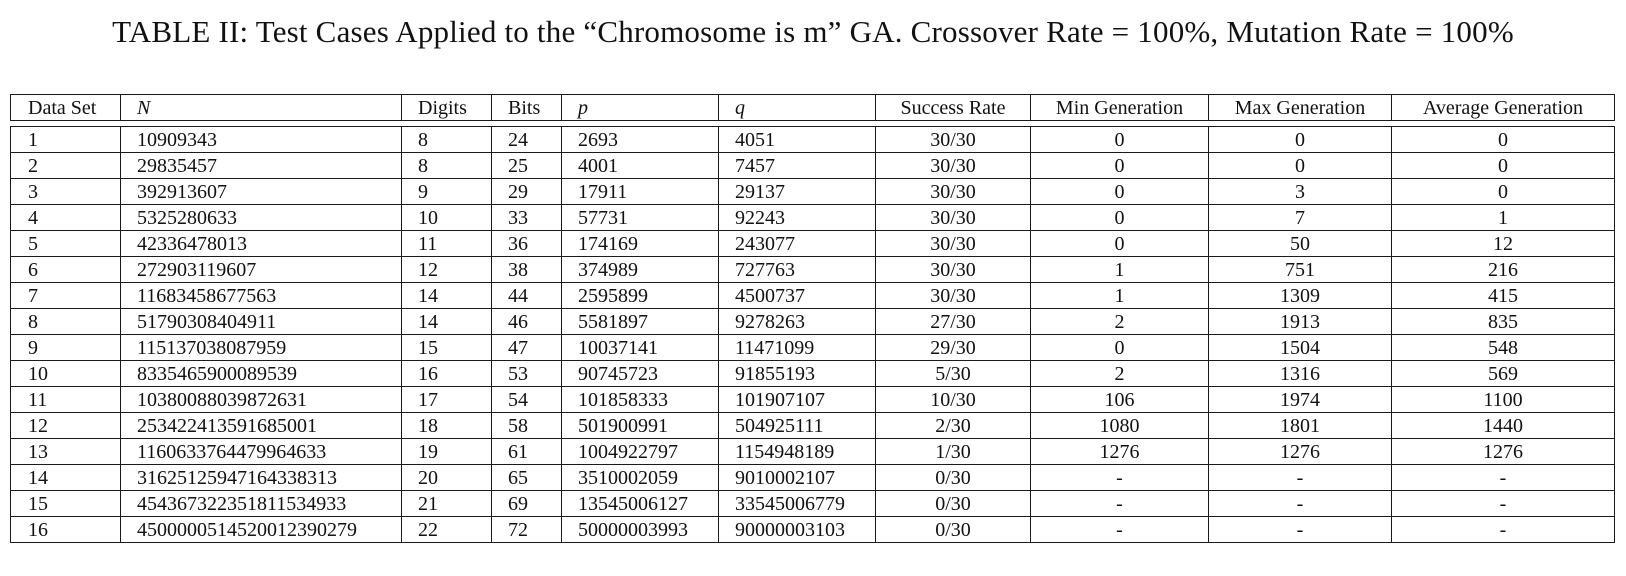 This screenshot has height=576, width=1626. Describe the element at coordinates (261, 107) in the screenshot. I see `header-n: N` at that location.